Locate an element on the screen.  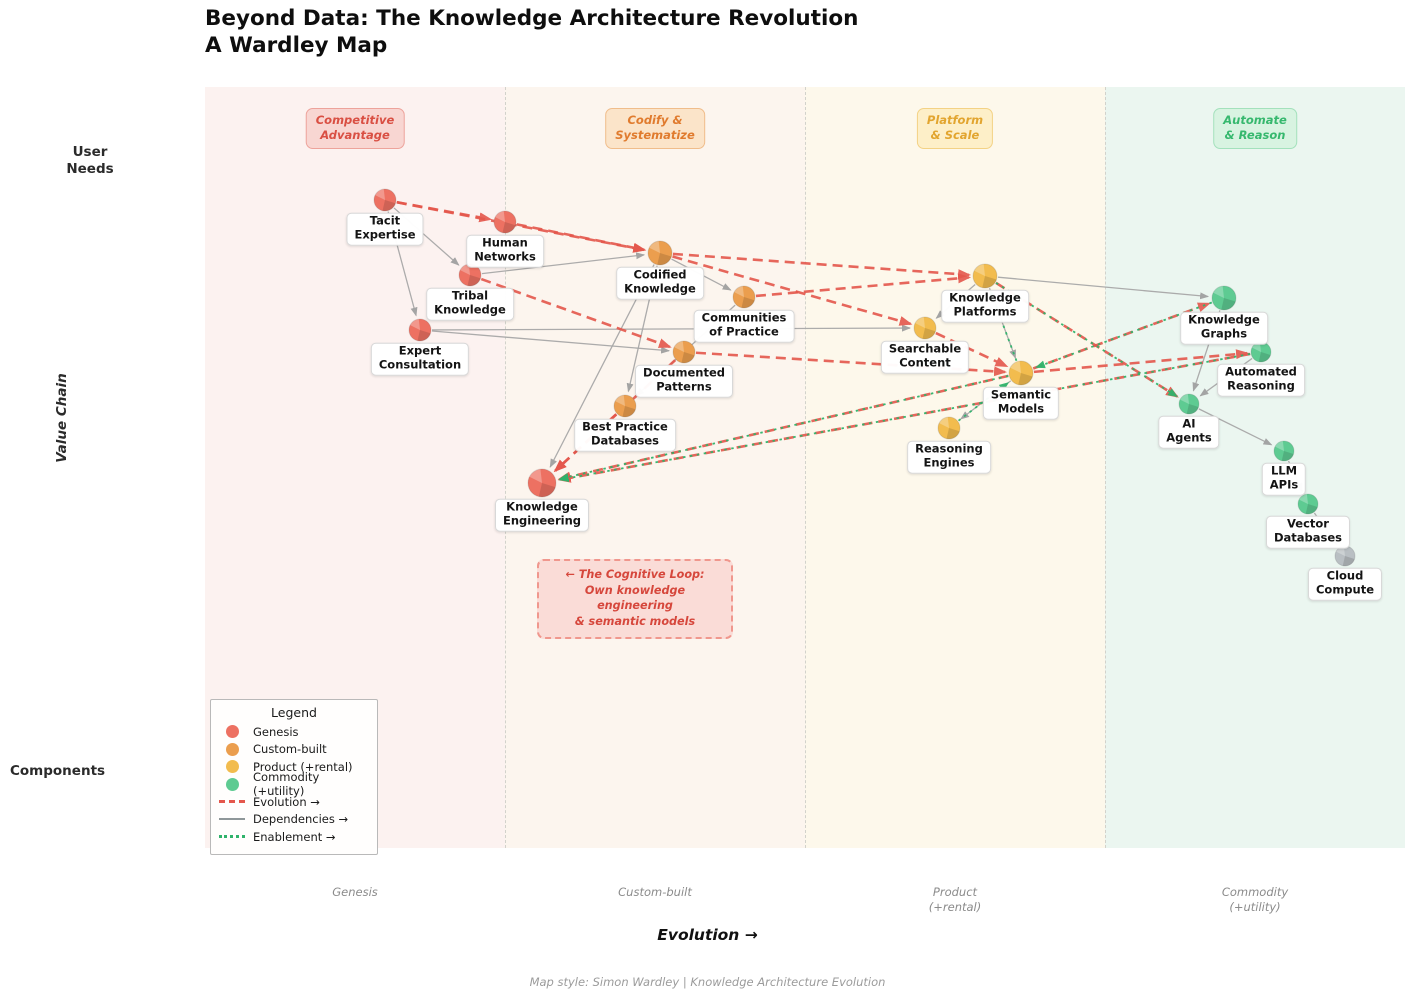
node-automated-reasoning is located at coordinates (1261, 352).